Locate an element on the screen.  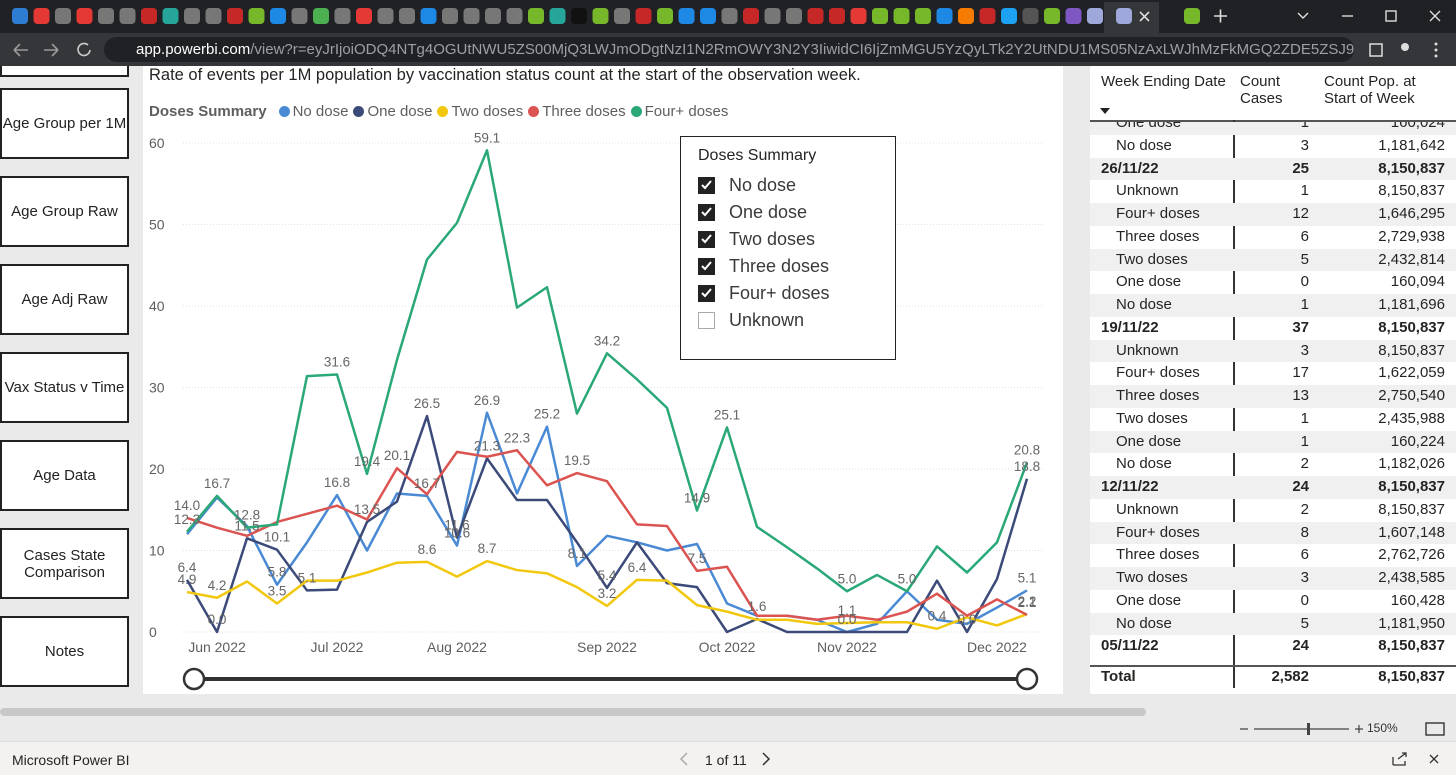
close is located at coordinates (1435, 16).